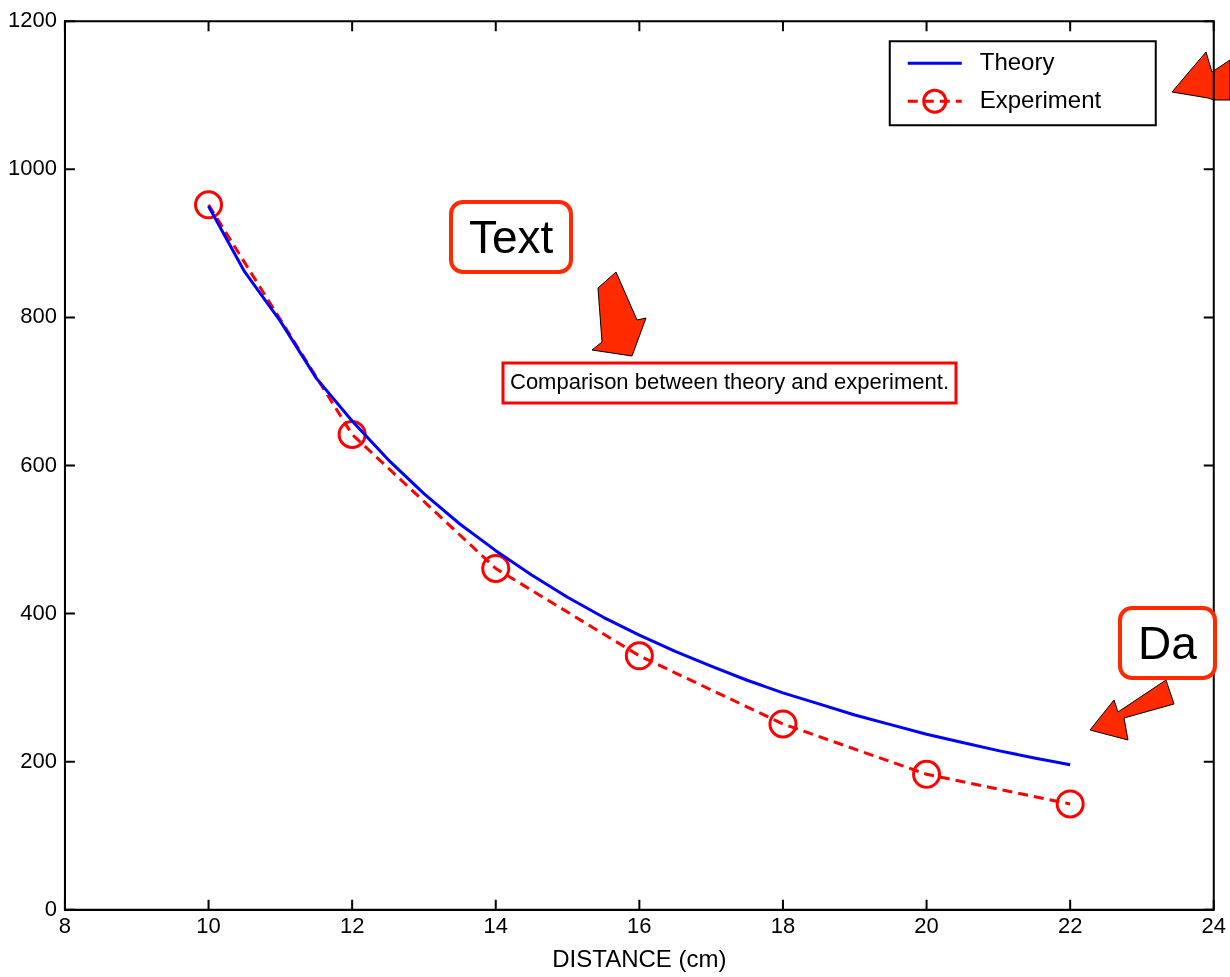  Describe the element at coordinates (38, 760) in the screenshot. I see `y-tick-label: 200` at that location.